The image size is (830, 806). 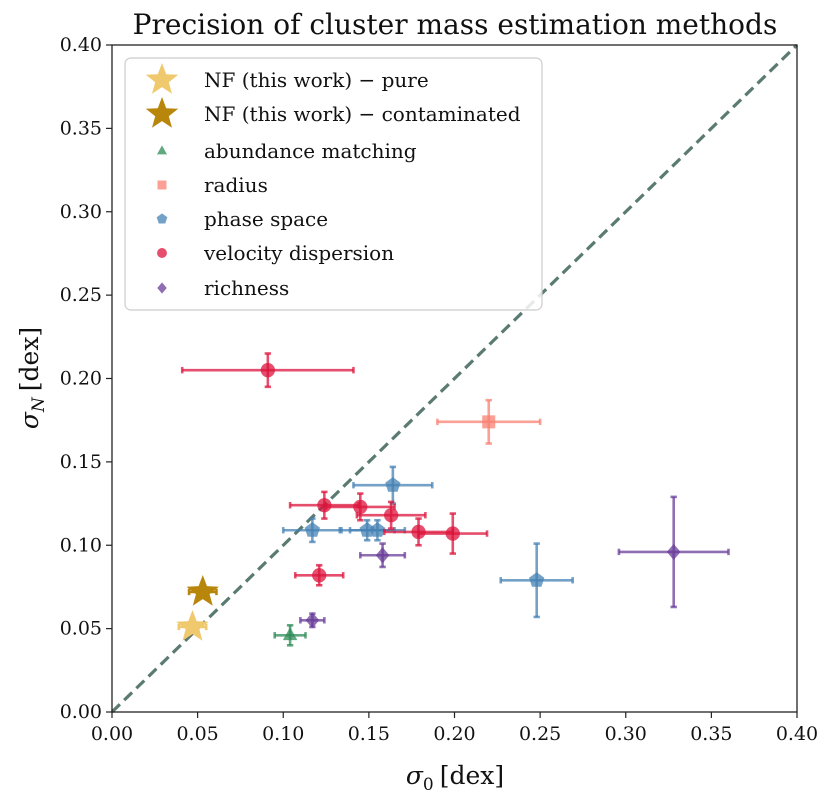 I want to click on legend-label: richness, so click(x=246, y=288).